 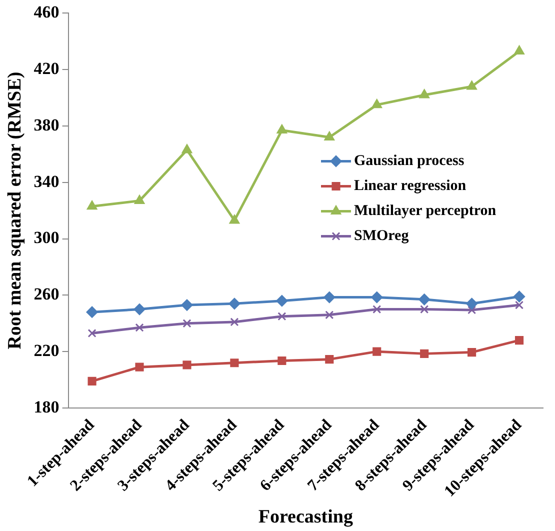 I want to click on legend-label: Linear regression, so click(x=410, y=186).